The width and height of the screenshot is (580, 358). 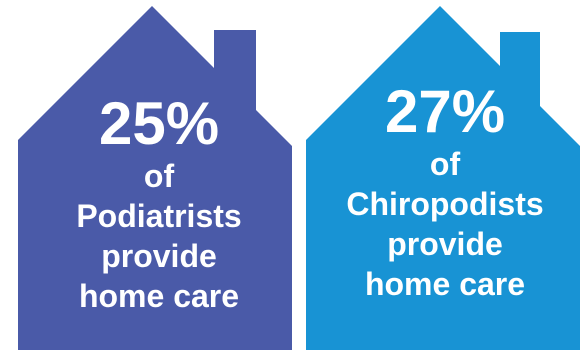 What do you see at coordinates (445, 204) in the screenshot?
I see `chiropodists-line-2: Chiropodists` at bounding box center [445, 204].